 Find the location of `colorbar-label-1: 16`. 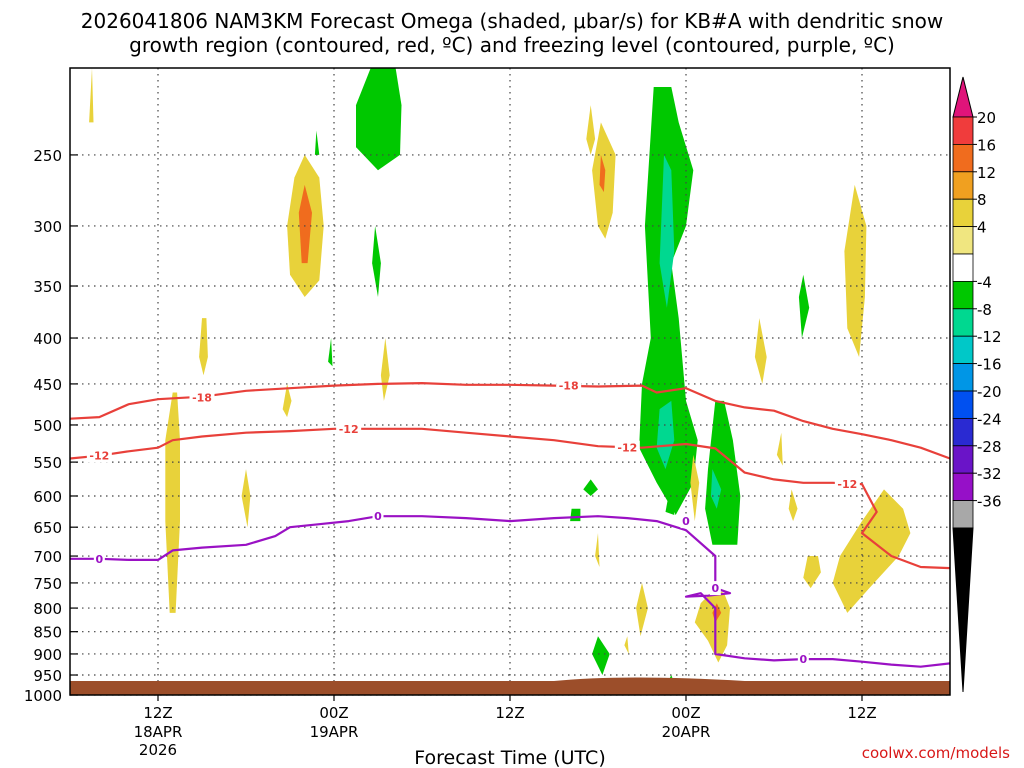

colorbar-label-1: 16 is located at coordinates (986, 145).